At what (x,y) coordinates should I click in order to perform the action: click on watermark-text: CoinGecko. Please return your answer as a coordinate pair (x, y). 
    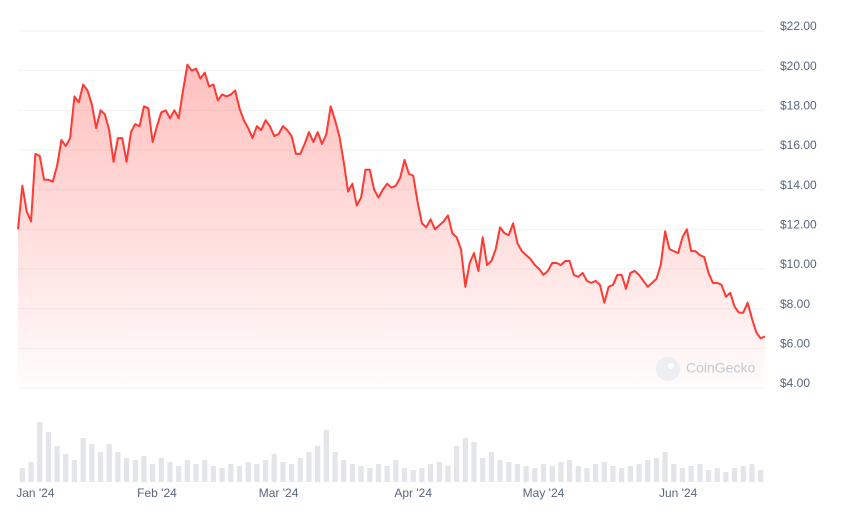
    Looking at the image, I should click on (720, 368).